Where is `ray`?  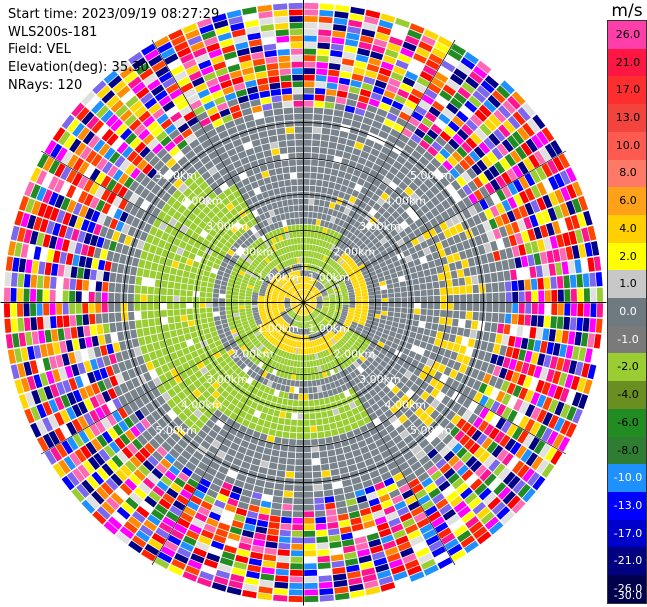
ray is located at coordinates (296, 452).